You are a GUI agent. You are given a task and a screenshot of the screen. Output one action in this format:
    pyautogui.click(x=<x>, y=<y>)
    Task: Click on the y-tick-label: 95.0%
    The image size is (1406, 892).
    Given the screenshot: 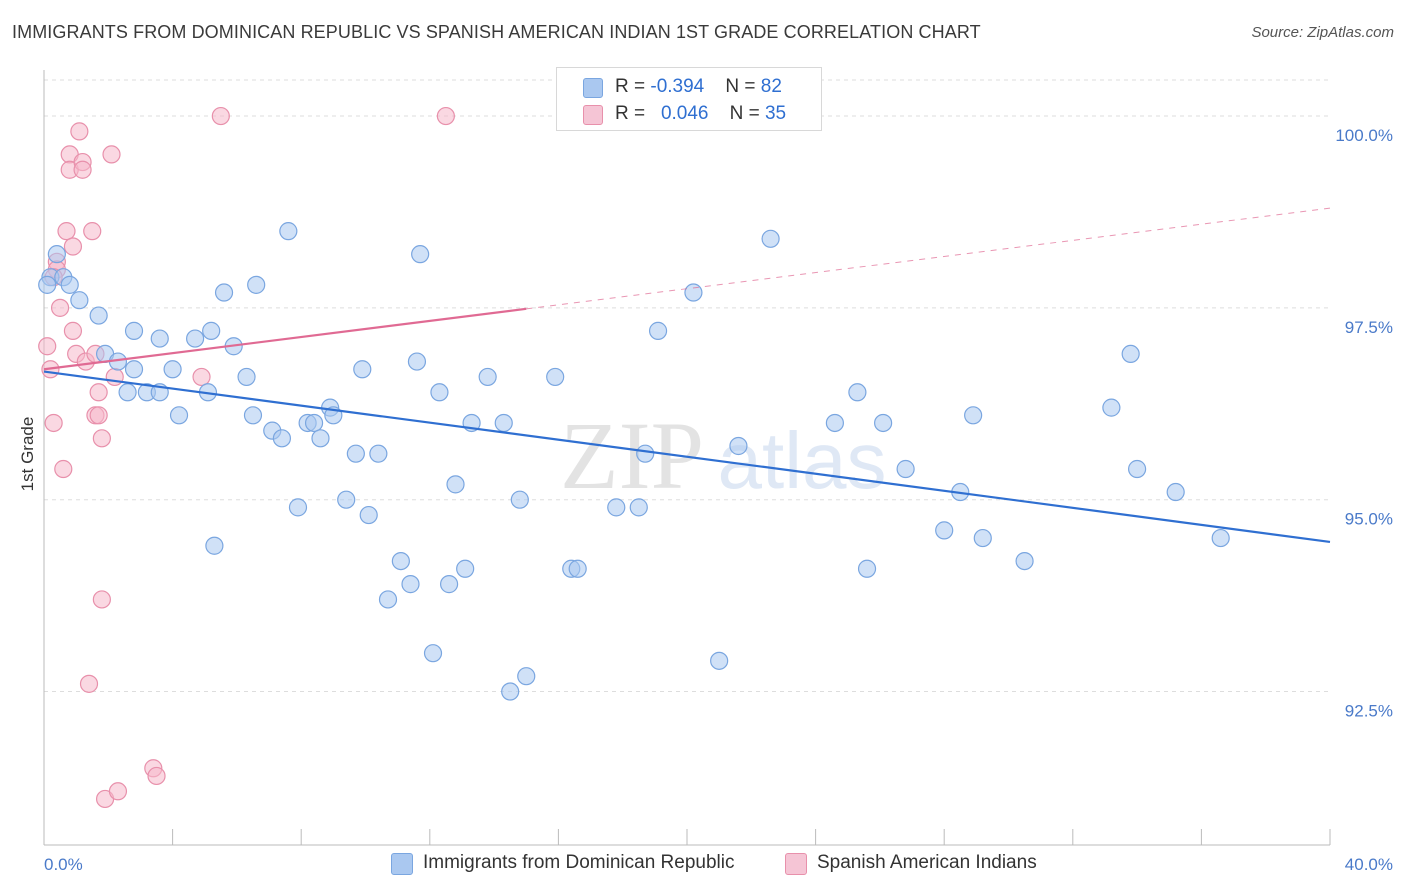 What is the action you would take?
    pyautogui.click(x=1369, y=519)
    